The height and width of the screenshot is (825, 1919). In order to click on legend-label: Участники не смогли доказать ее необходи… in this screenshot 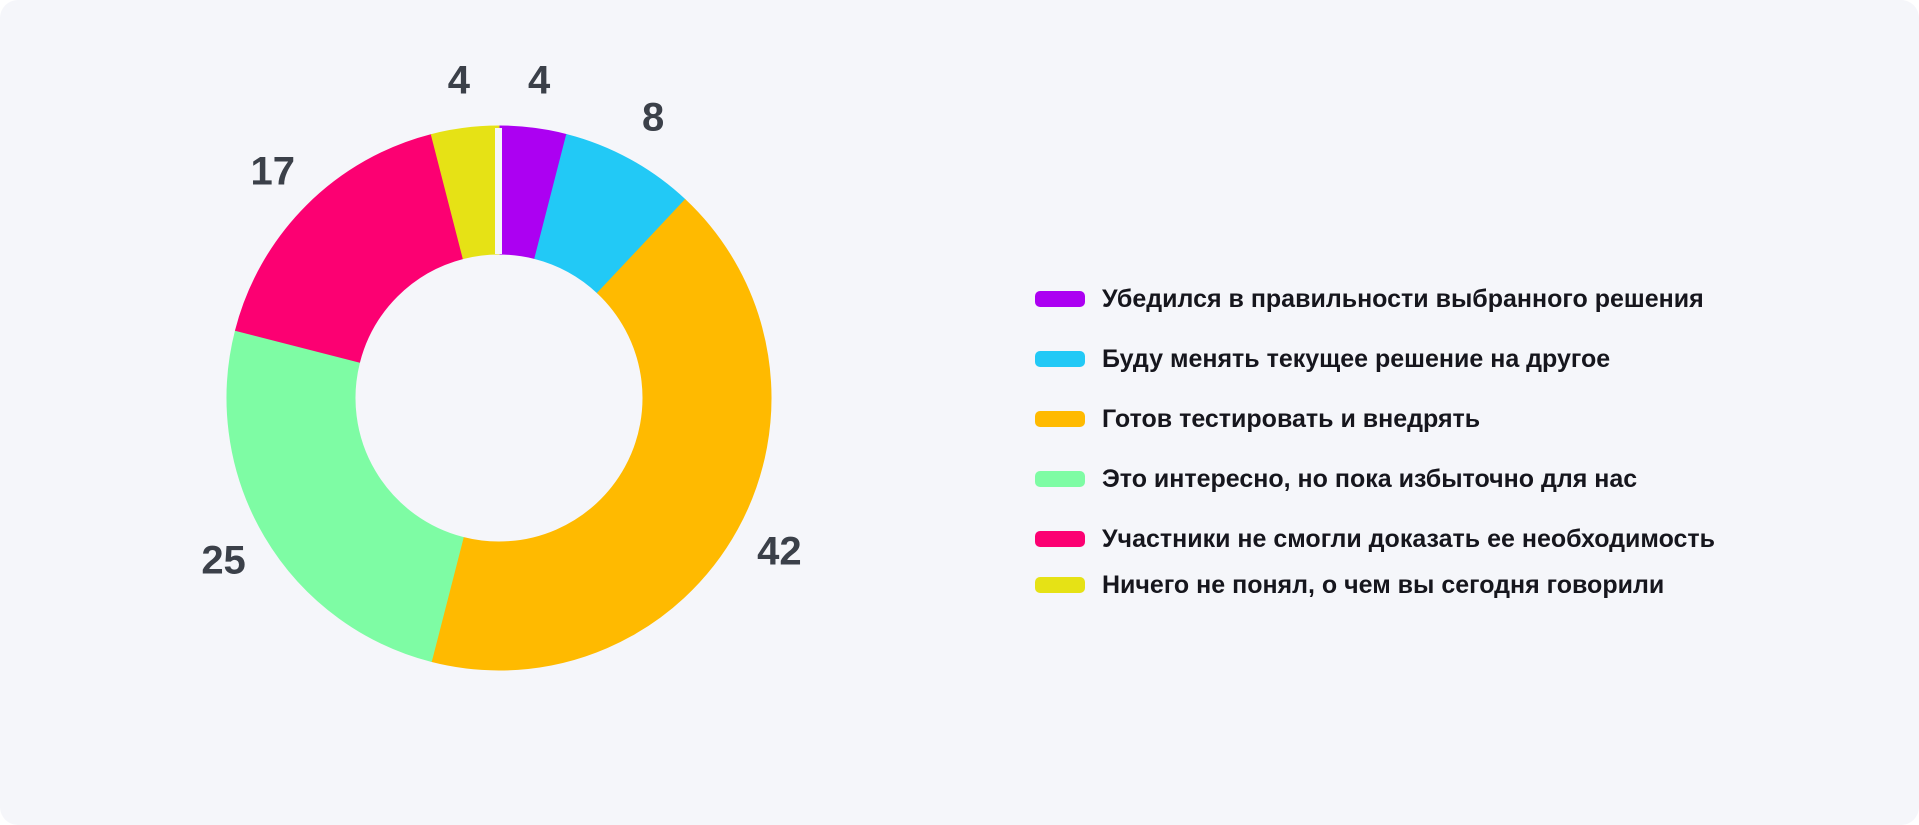, I will do `click(1409, 538)`.